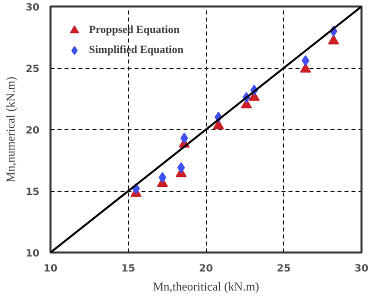 This screenshot has height=296, width=369. What do you see at coordinates (33, 131) in the screenshot?
I see `y-tick-label: 20` at bounding box center [33, 131].